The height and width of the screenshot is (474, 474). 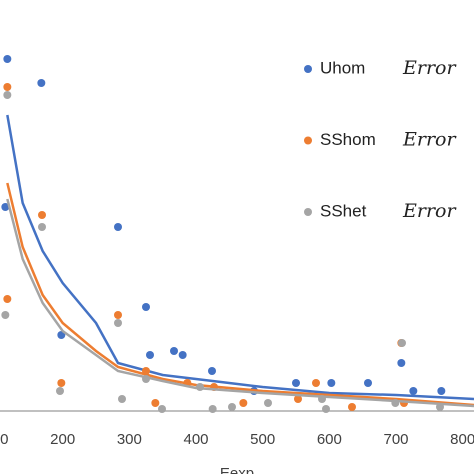 I want to click on x-tick-label: 400, so click(x=195, y=439).